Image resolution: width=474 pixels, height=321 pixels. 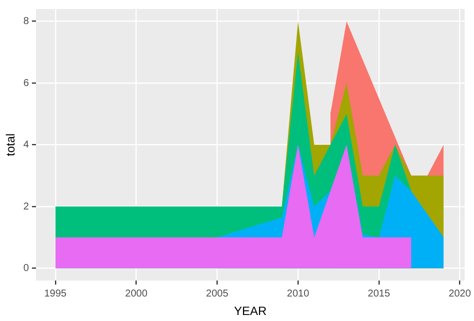 What do you see at coordinates (136, 294) in the screenshot?
I see `x-tick-label: 2000` at bounding box center [136, 294].